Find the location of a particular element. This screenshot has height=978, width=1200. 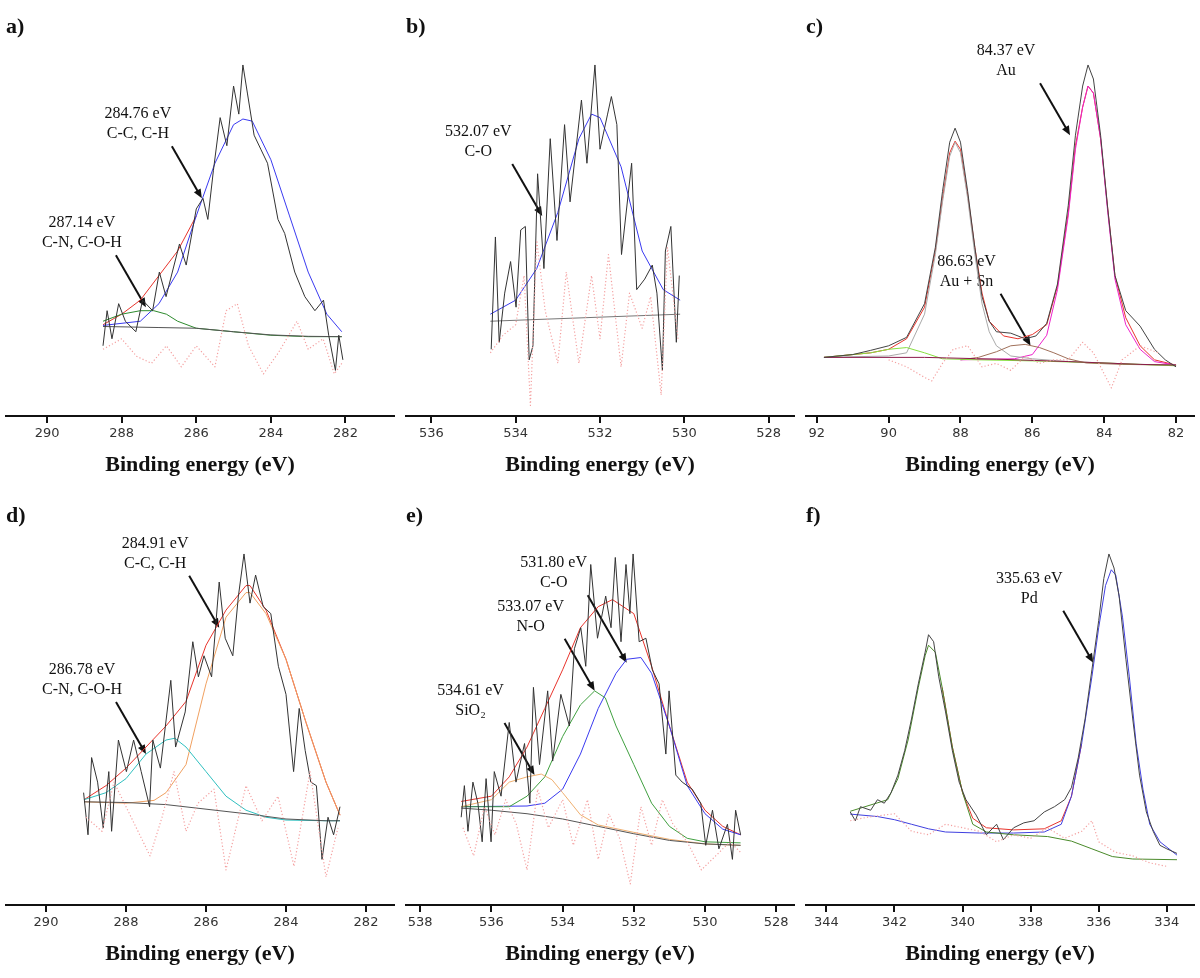

annotation: 284.76 eV C-C, C-H is located at coordinates (138, 123).